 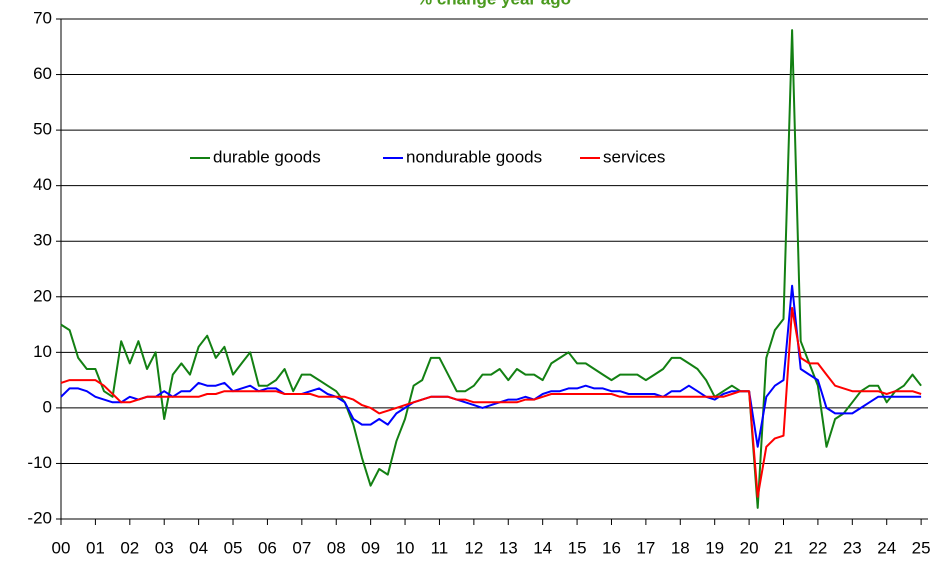 What do you see at coordinates (301, 547) in the screenshot?
I see `x-tick-label: 07` at bounding box center [301, 547].